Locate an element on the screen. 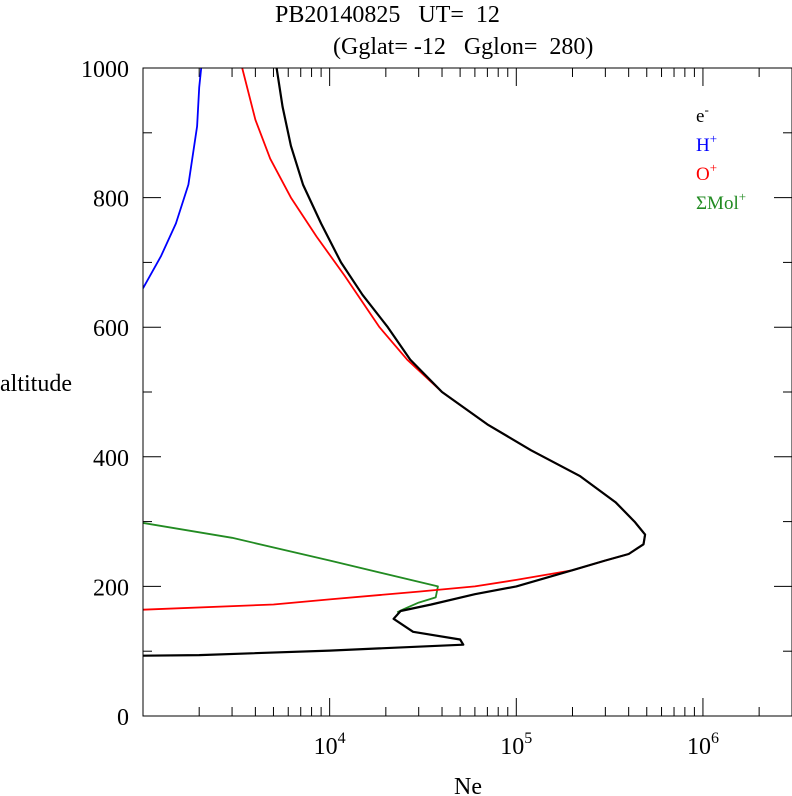 The height and width of the screenshot is (796, 792). y-tick-label: 1000 is located at coordinates (105, 70).